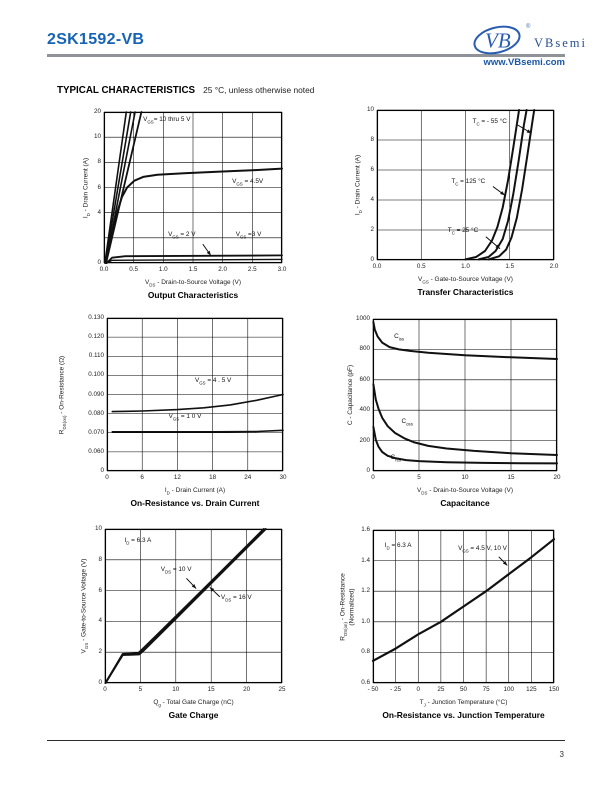 The image size is (612, 792). I want to click on chart-title: Transfer Characteristics, so click(465, 292).